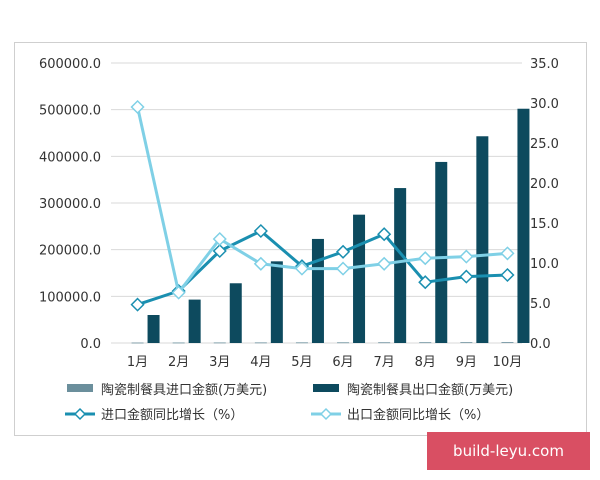 The width and height of the screenshot is (600, 480). Describe the element at coordinates (508, 362) in the screenshot. I see `x-tick-label: 10月` at that location.